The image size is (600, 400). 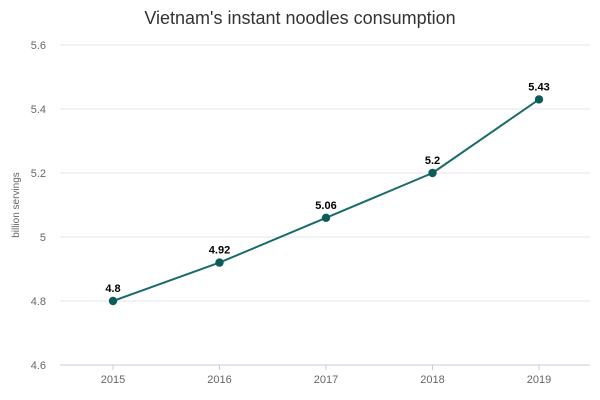 I want to click on y-tick-label: 4.8, so click(x=38, y=302).